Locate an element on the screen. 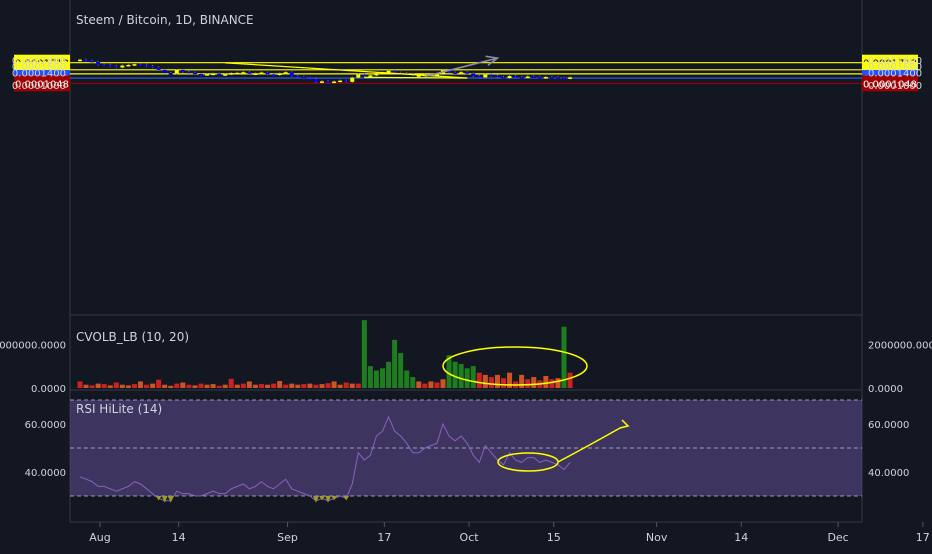  volume-tick-left: 0.0000 is located at coordinates (48, 389).